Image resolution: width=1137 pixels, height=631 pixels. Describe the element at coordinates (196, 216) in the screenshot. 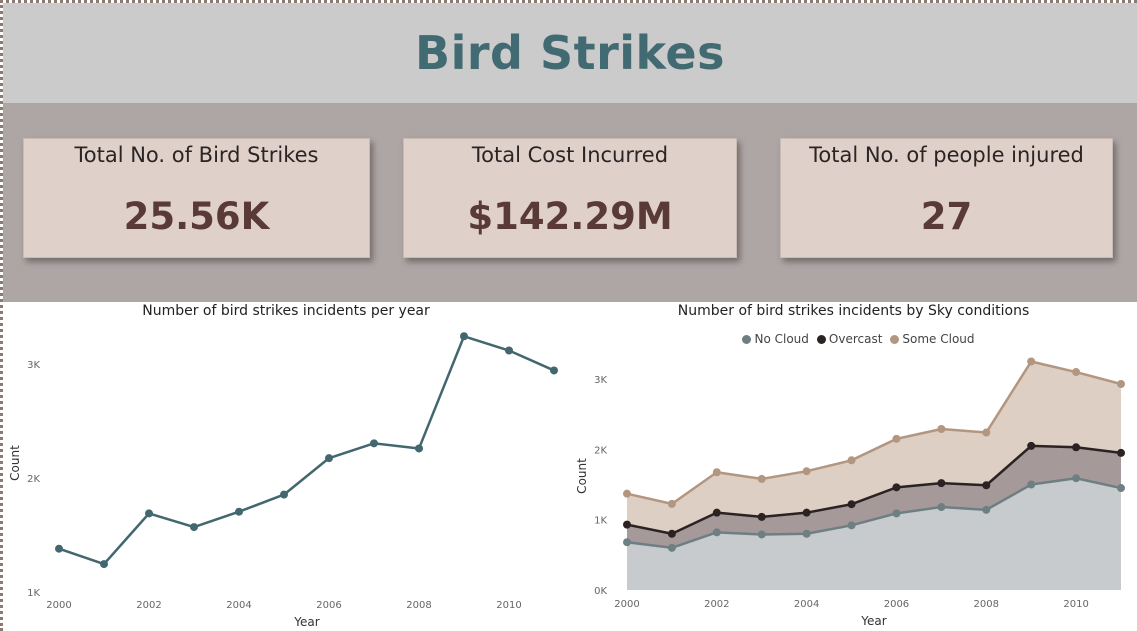

I see `kpi-value: 25.56K` at that location.